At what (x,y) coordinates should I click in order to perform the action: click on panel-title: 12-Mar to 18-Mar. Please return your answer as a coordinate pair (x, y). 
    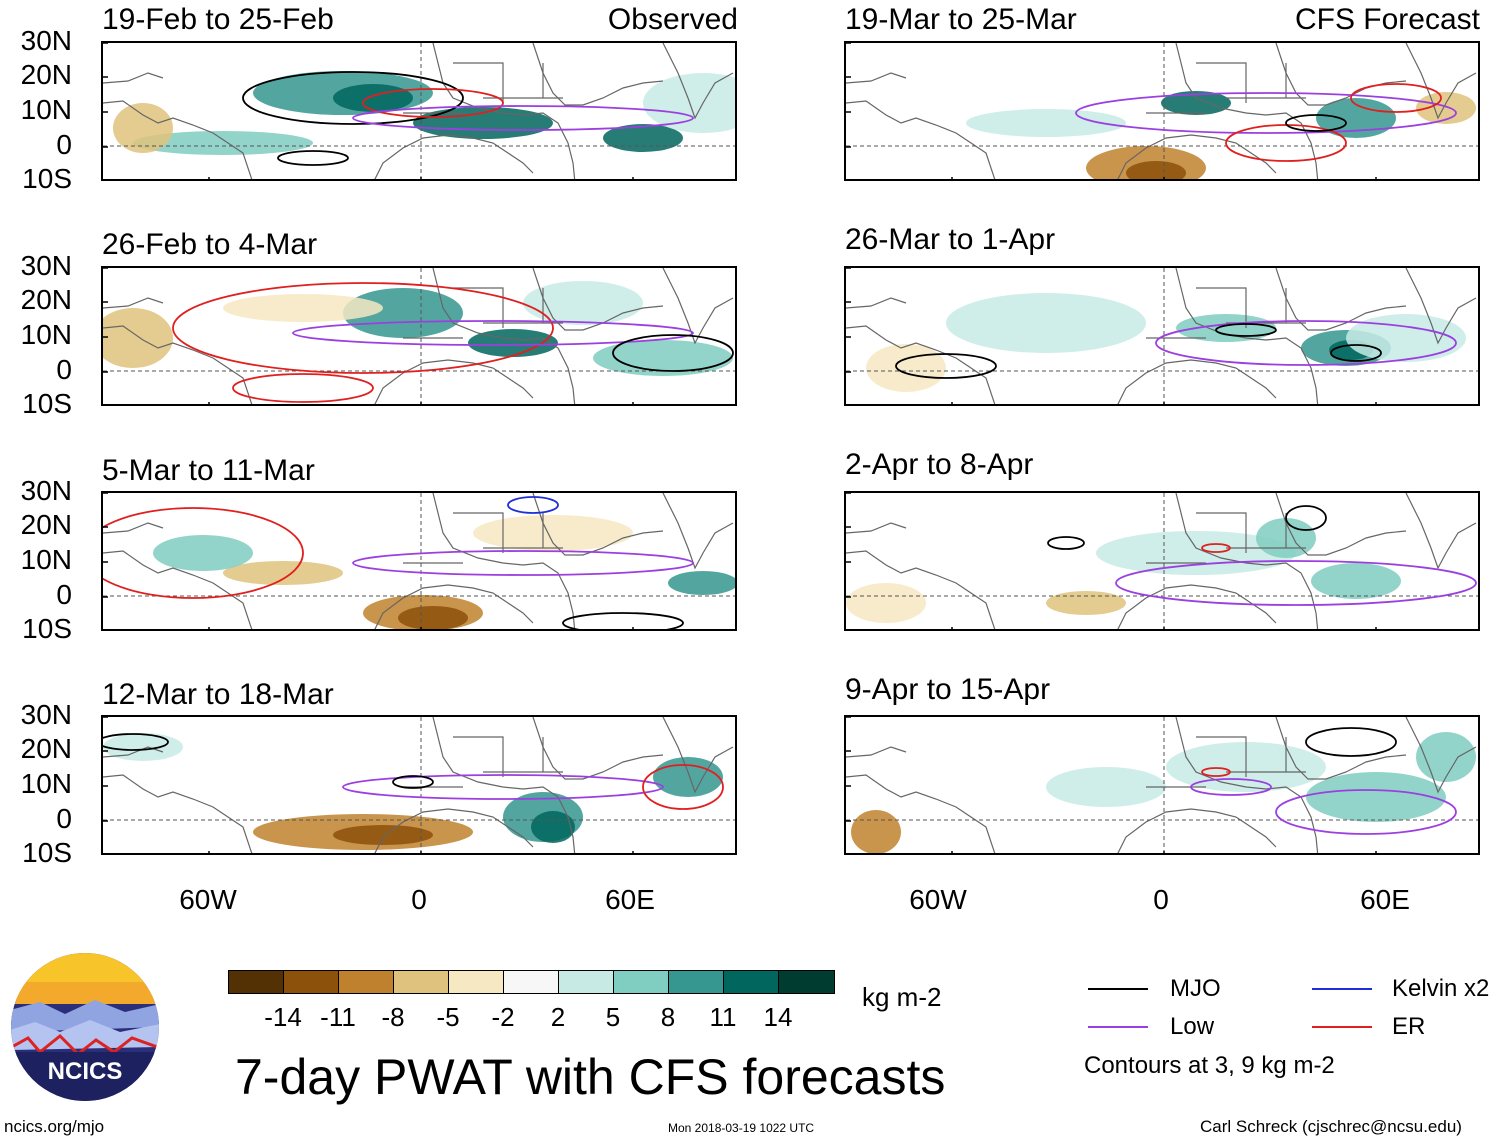
    Looking at the image, I should click on (218, 694).